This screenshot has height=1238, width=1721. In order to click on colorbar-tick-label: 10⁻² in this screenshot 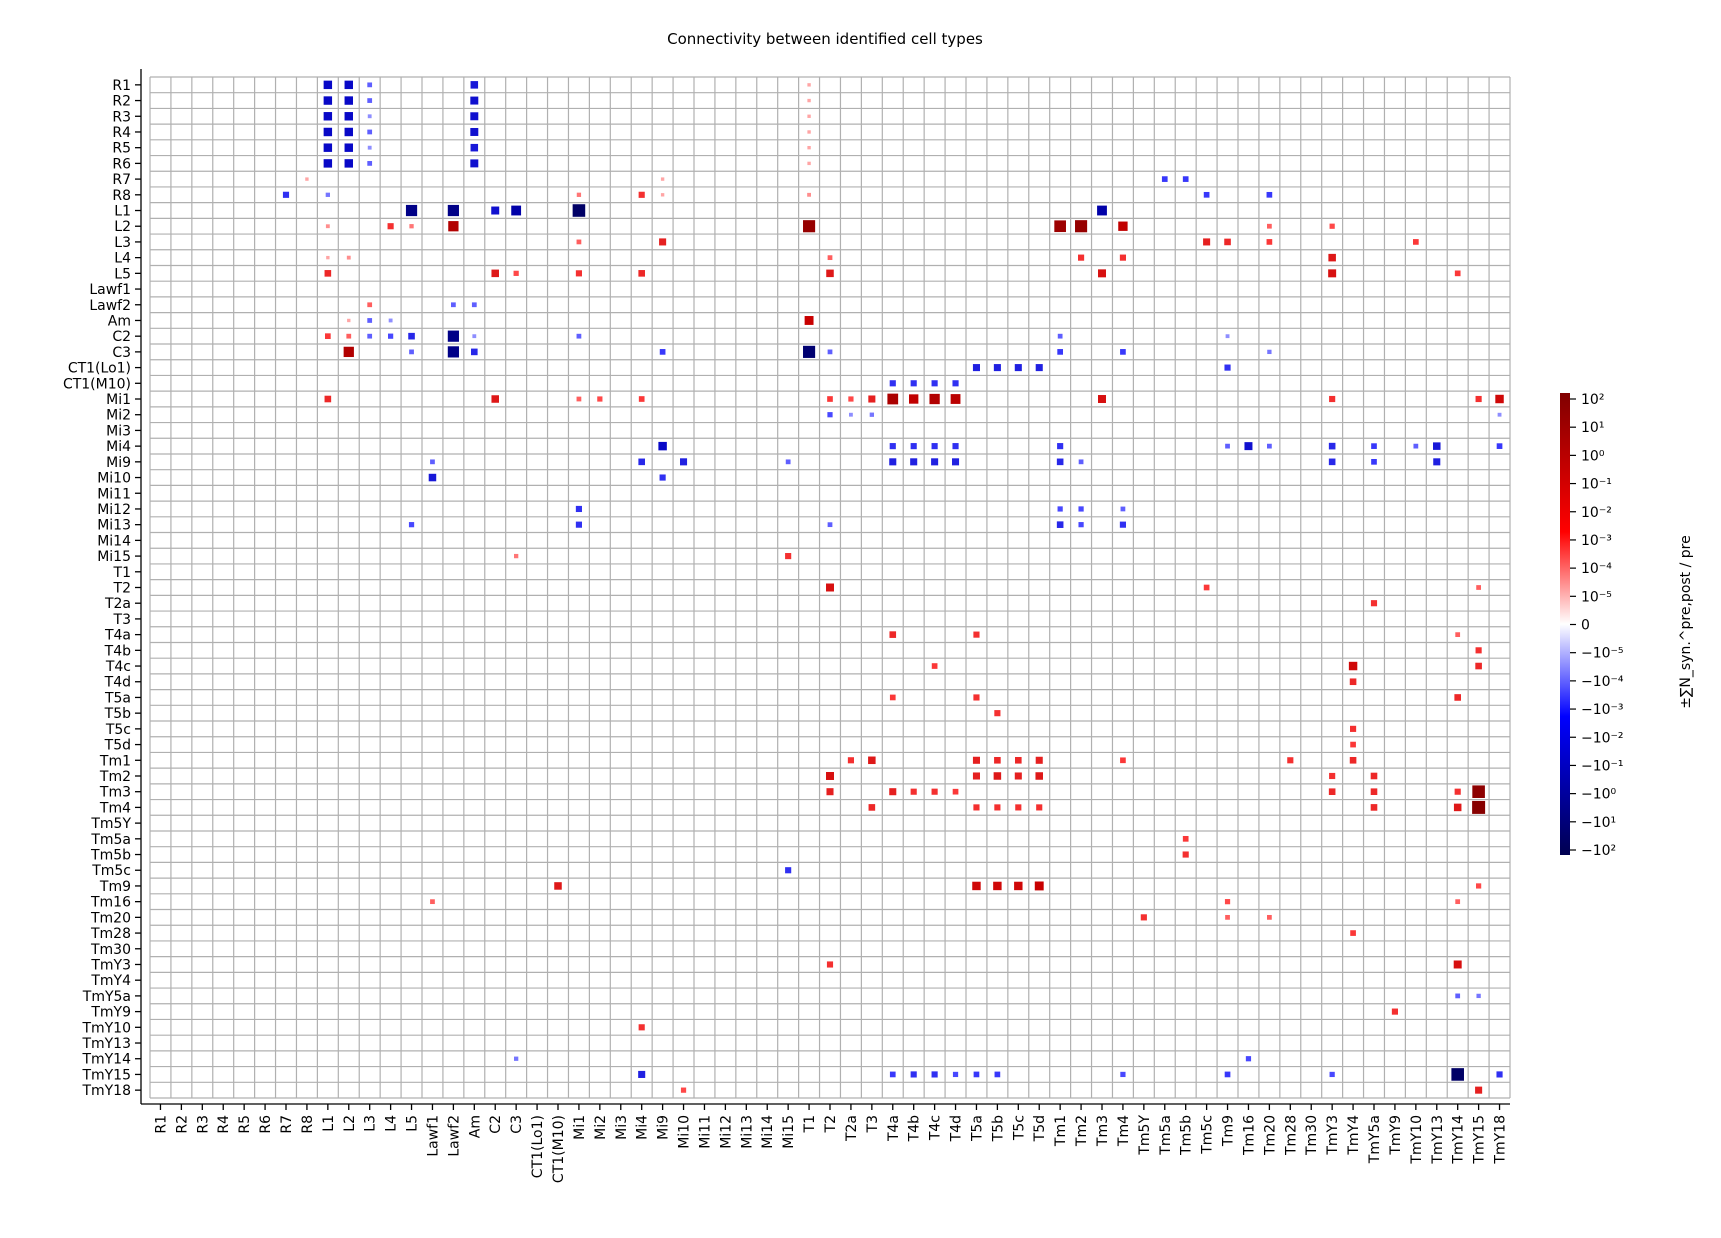, I will do `click(1596, 513)`.